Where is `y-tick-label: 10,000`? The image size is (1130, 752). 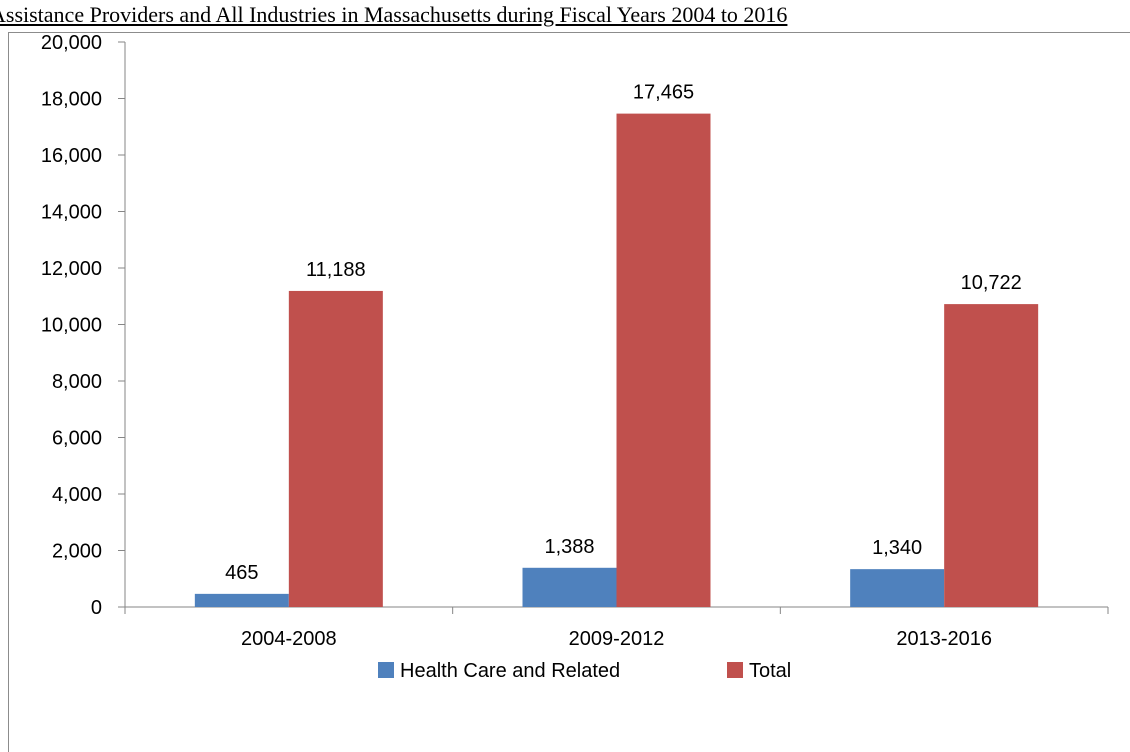 y-tick-label: 10,000 is located at coordinates (71, 326).